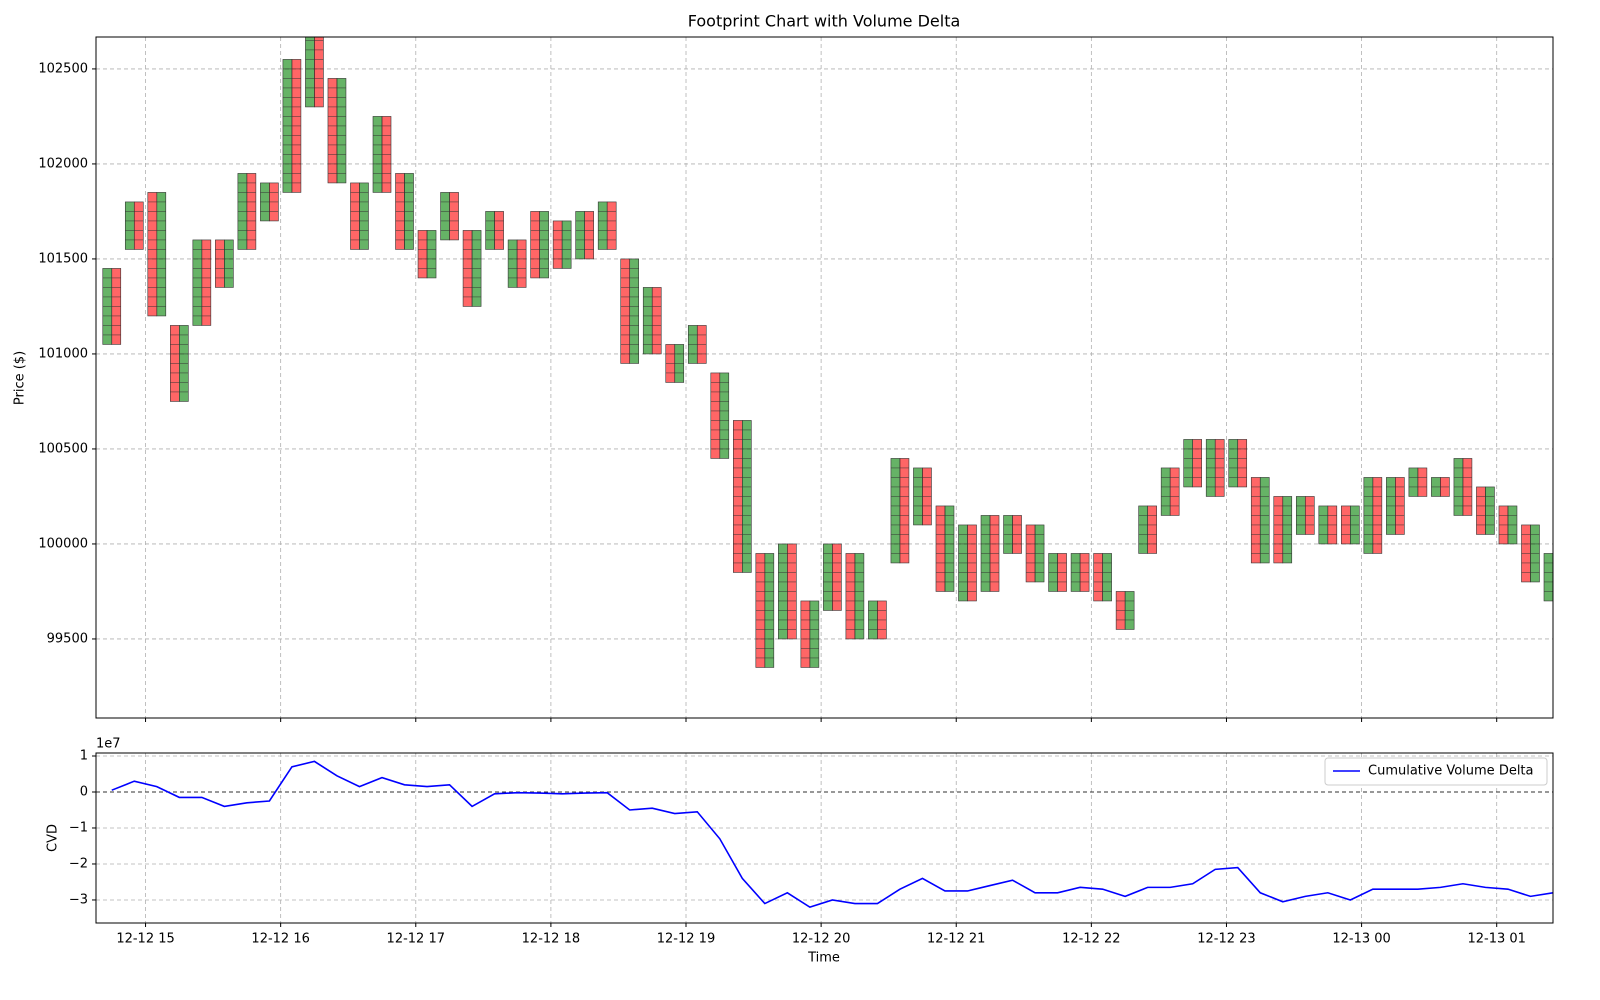 The width and height of the screenshot is (1600, 1000). I want to click on y-tick-label: 102500, so click(63, 68).